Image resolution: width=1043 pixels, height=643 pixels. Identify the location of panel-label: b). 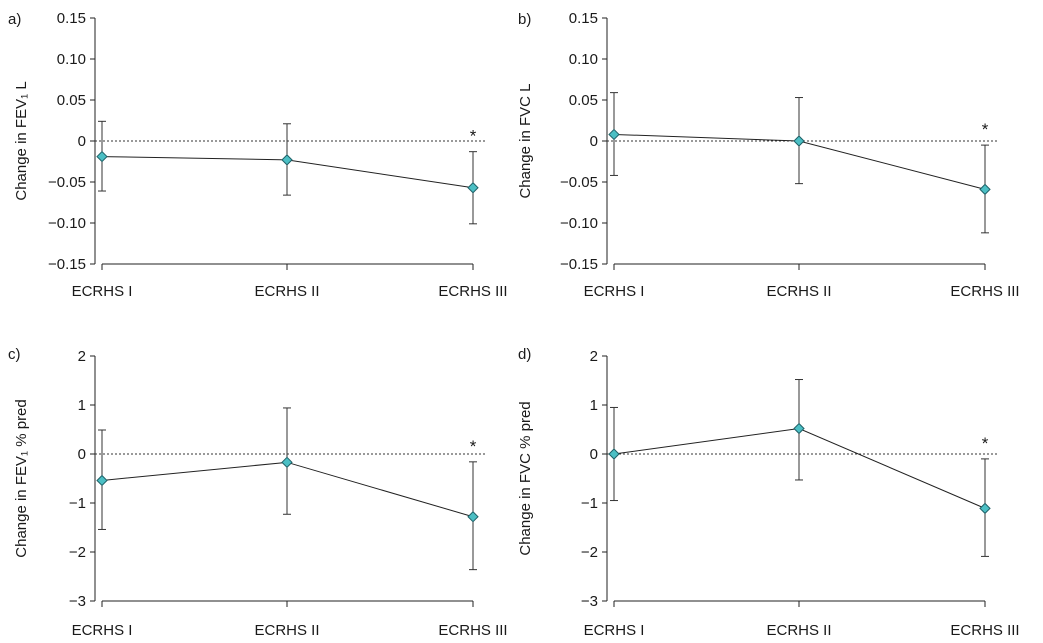
(524, 19).